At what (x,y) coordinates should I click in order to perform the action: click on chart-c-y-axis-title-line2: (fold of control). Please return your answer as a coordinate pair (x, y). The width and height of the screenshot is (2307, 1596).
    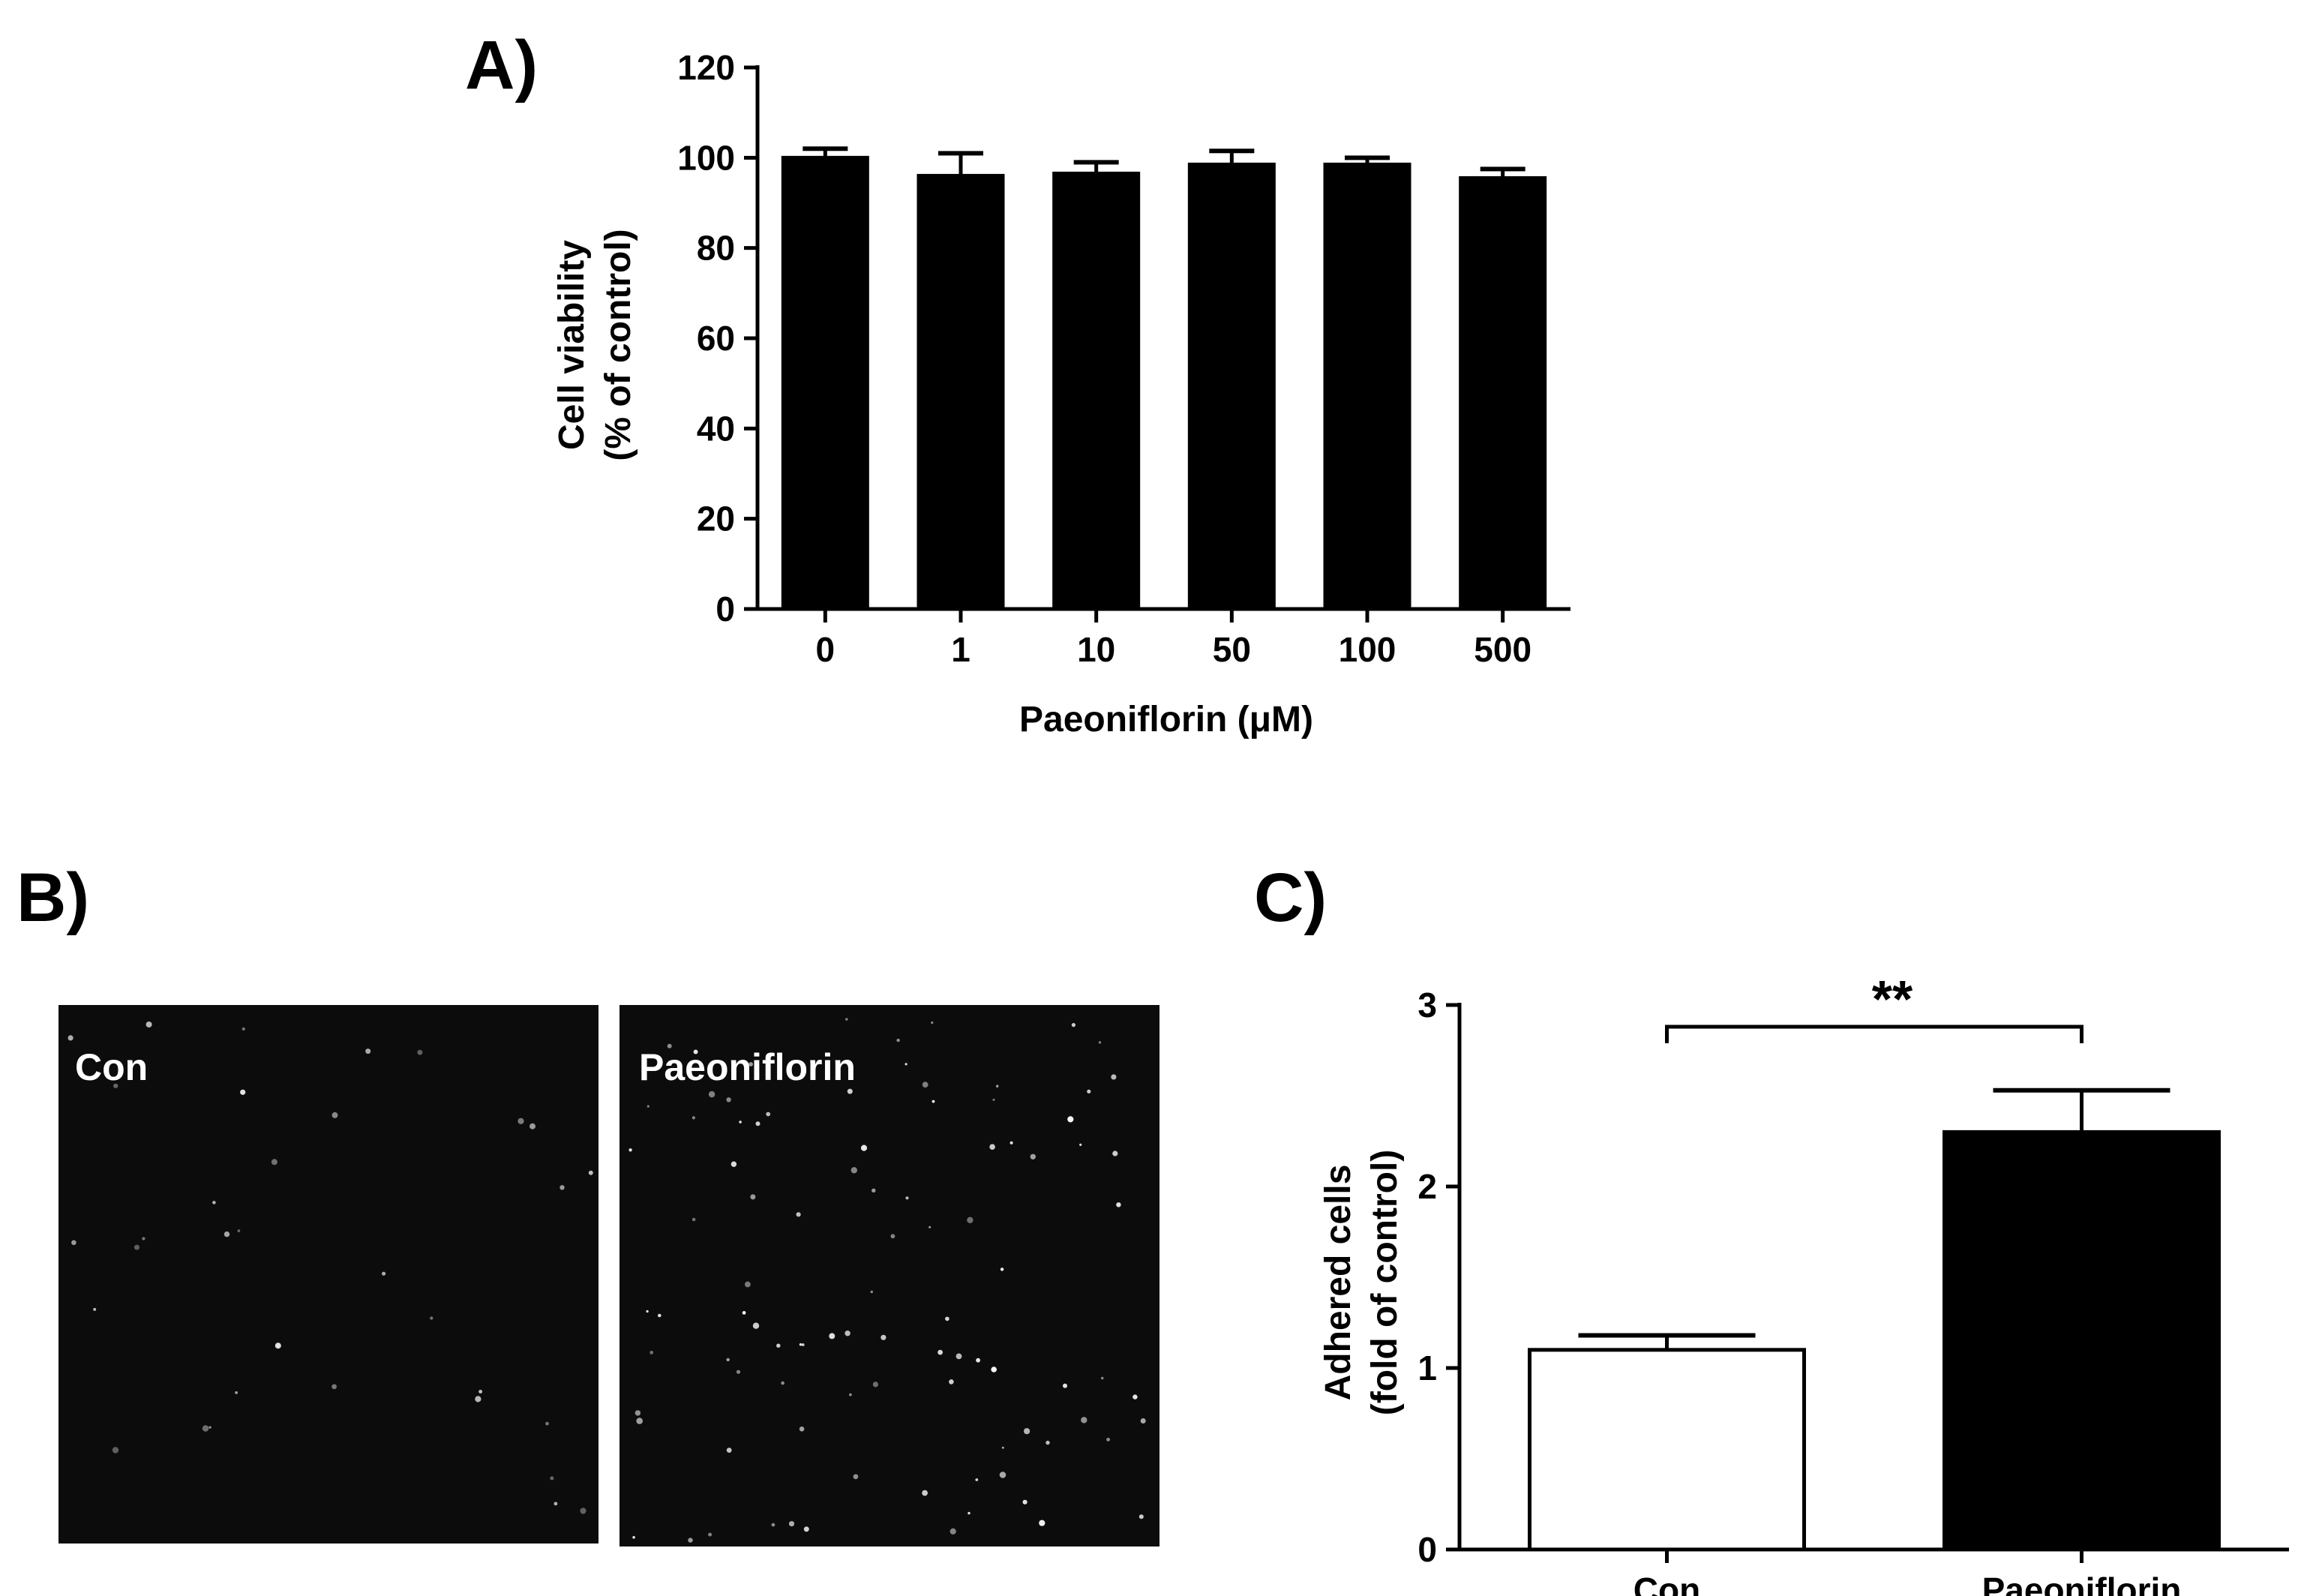
    Looking at the image, I should click on (1385, 1283).